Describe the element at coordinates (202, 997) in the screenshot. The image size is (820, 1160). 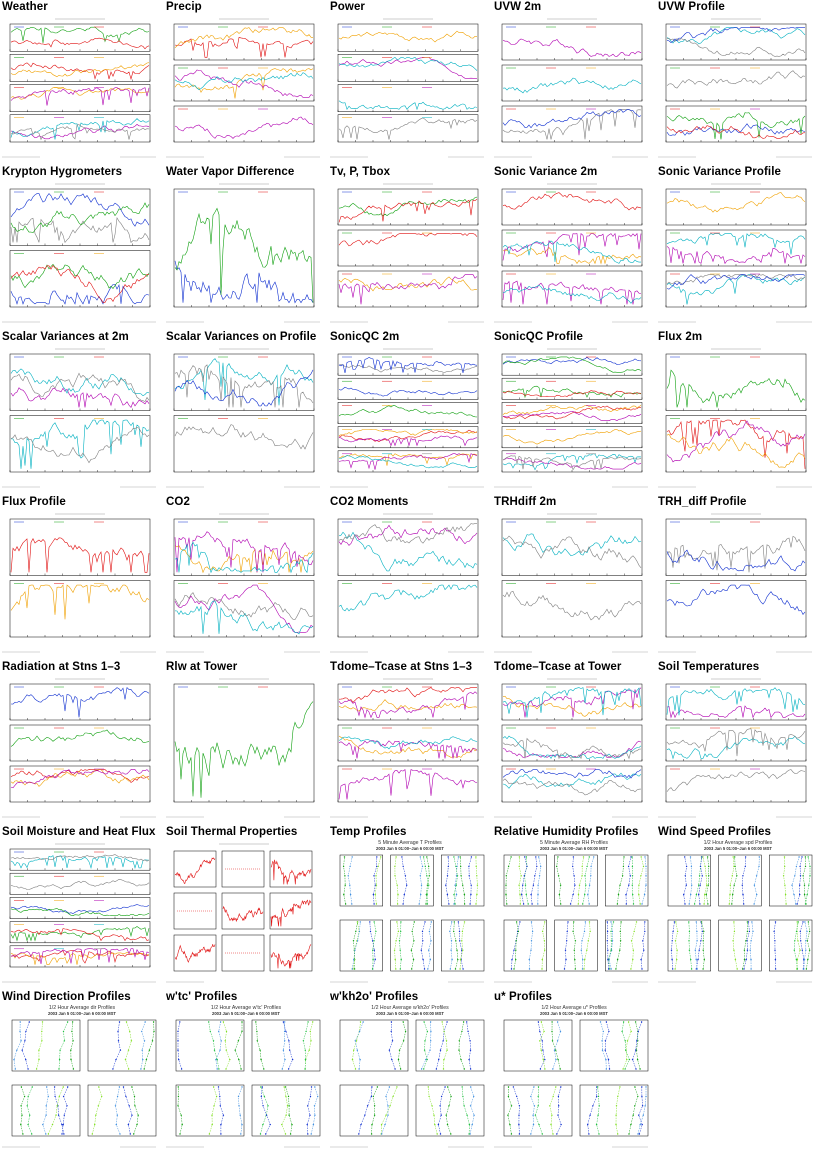
I see `thumbnail-title: w'tc' Profiles` at that location.